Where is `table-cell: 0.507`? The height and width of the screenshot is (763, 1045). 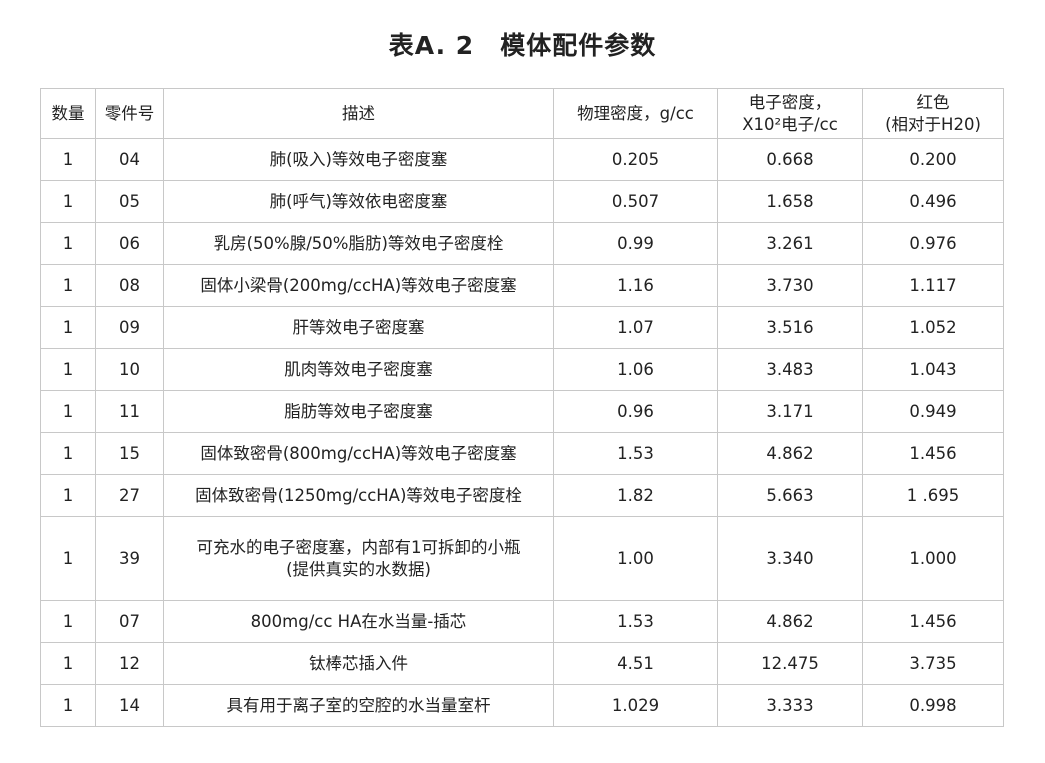 table-cell: 0.507 is located at coordinates (635, 201).